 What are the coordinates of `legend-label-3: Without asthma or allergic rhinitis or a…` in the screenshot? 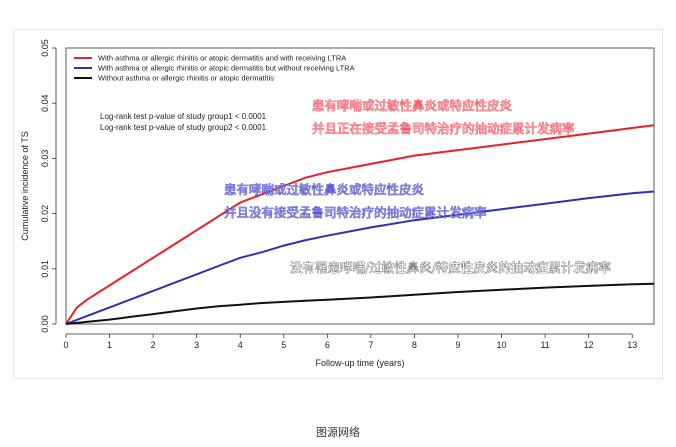 It's located at (186, 78).